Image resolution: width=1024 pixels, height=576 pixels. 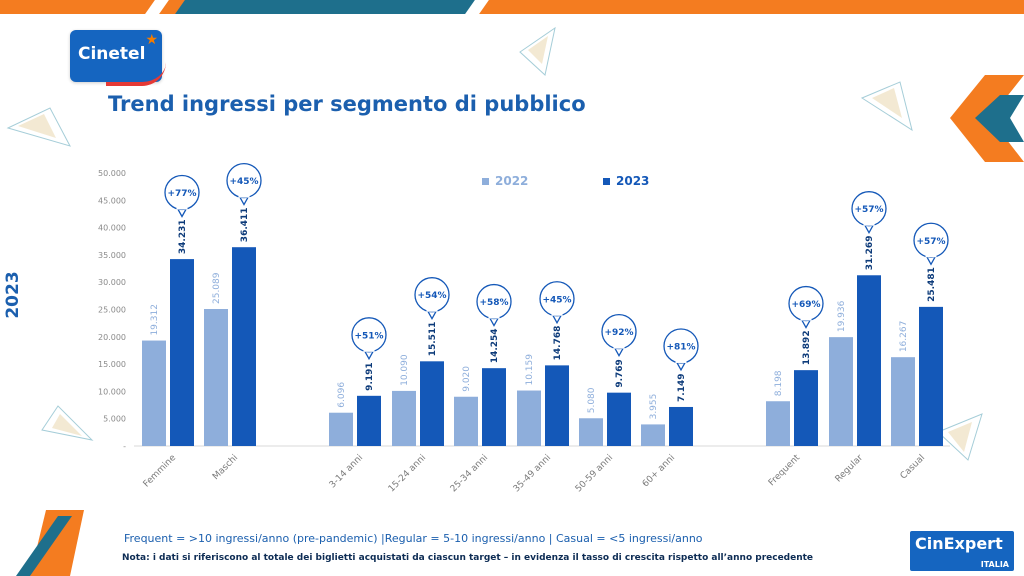 What do you see at coordinates (592, 400) in the screenshot?
I see `data-label-2022: 5.080` at bounding box center [592, 400].